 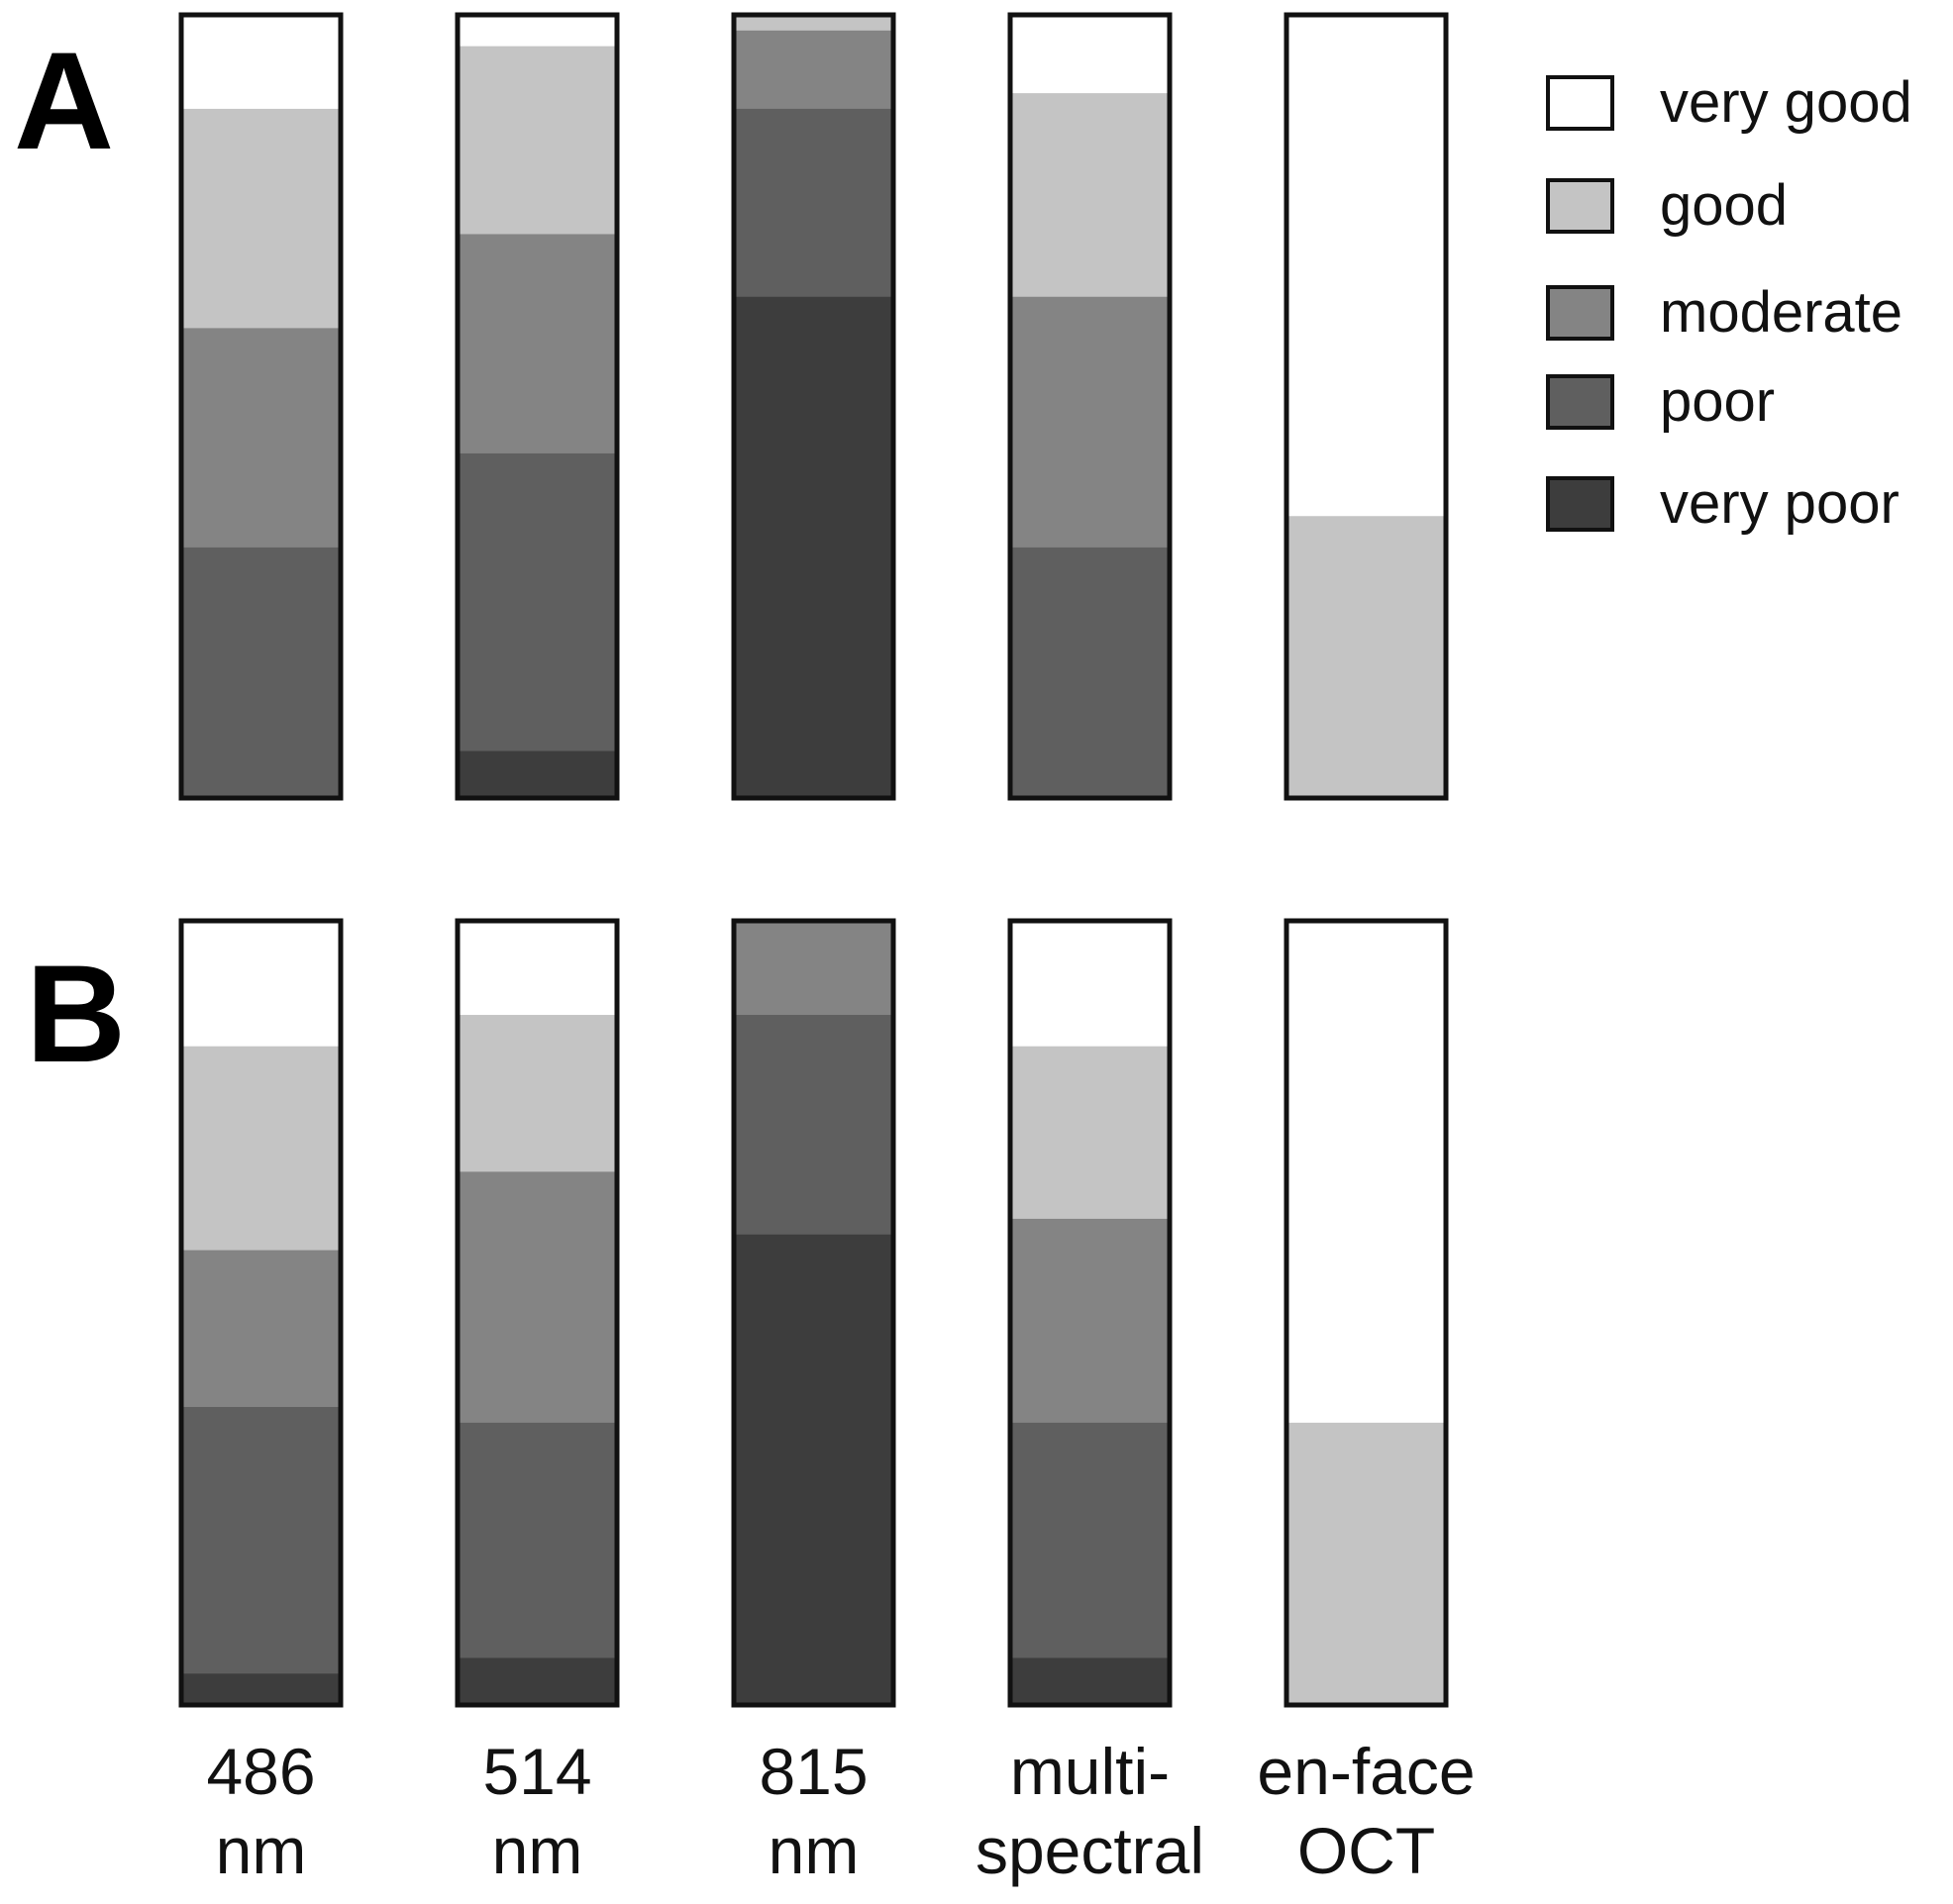 I want to click on legend-item-moderate: moderate, so click(x=1724, y=312).